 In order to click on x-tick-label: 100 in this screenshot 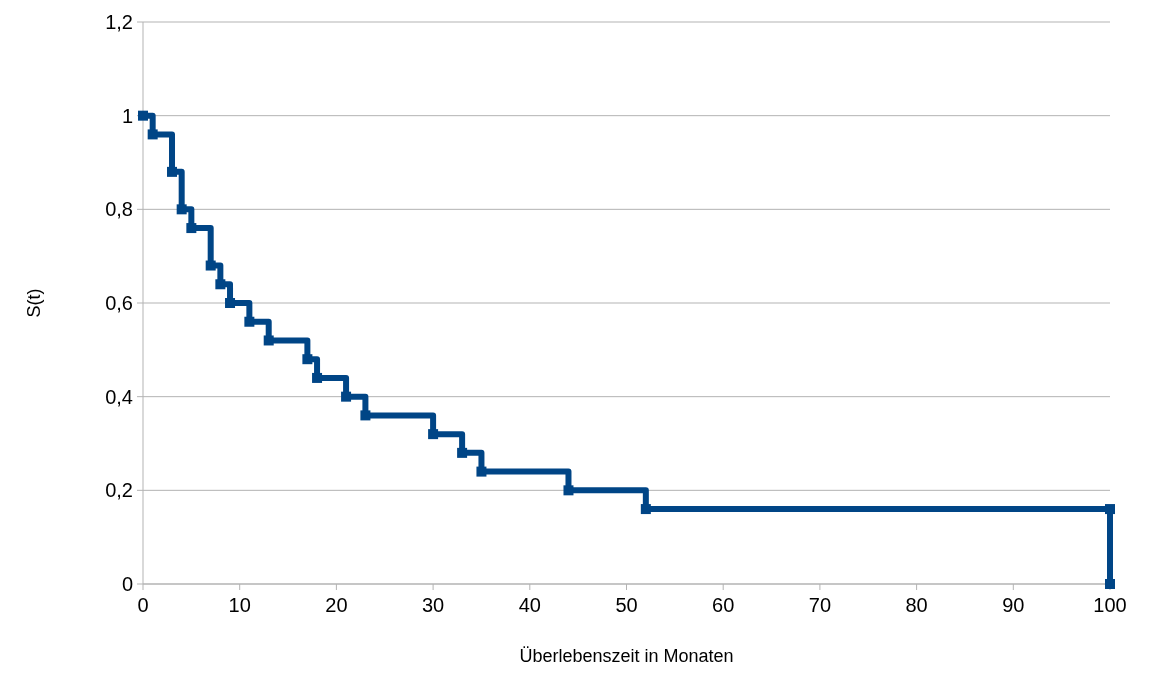, I will do `click(1110, 605)`.